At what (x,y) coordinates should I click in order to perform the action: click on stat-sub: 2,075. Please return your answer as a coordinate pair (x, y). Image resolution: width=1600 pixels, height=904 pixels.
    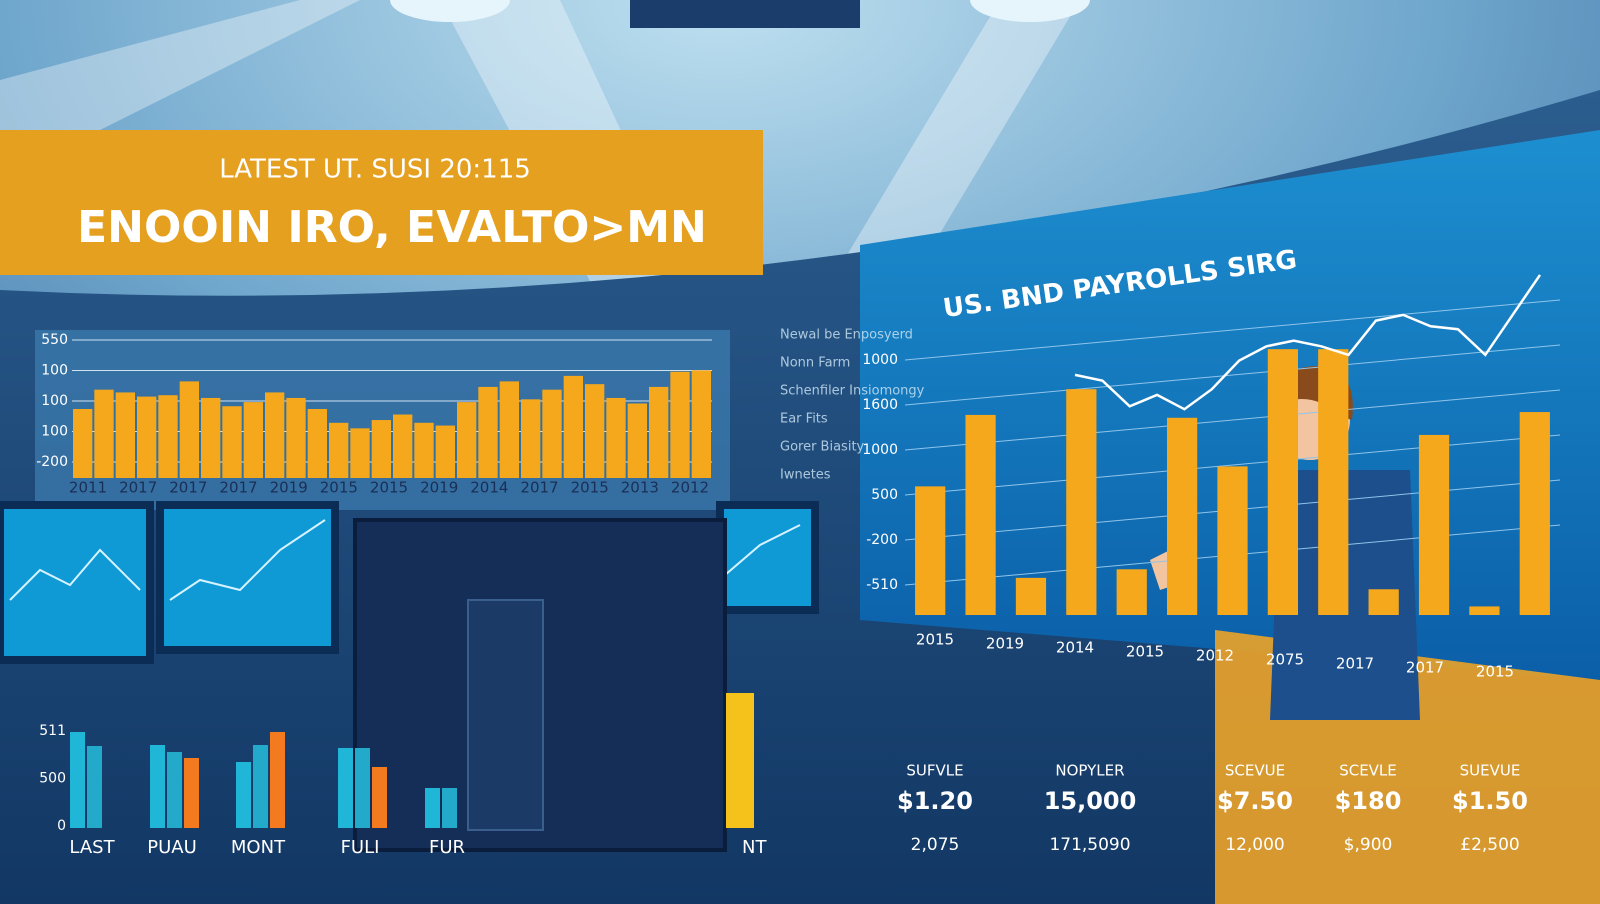
    Looking at the image, I should click on (935, 845).